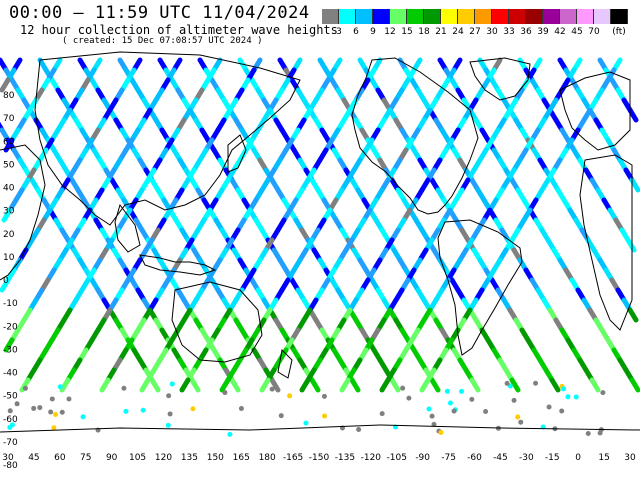  Describe the element at coordinates (422, 458) in the screenshot. I see `x-tick-label: -90` at that location.